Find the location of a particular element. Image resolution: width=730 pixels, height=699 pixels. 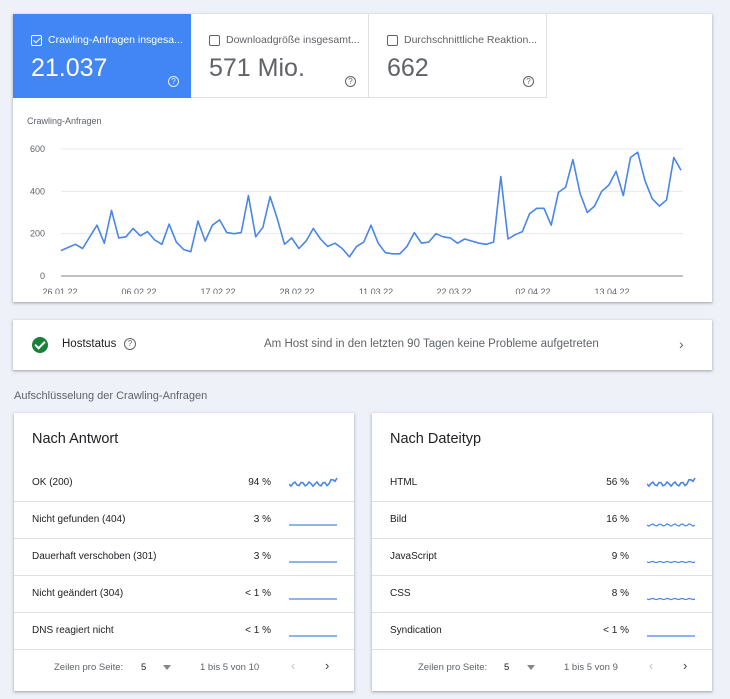

card-title: Nach Dateityp is located at coordinates (436, 439).